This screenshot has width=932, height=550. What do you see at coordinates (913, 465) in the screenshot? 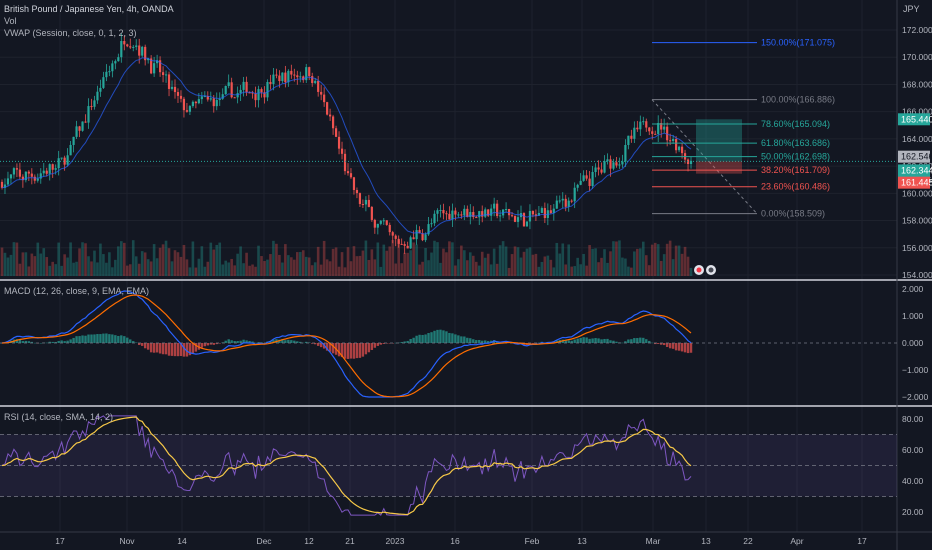
I see `rsi-axis: 80.00 60.00 40.00 20.00` at bounding box center [913, 465].